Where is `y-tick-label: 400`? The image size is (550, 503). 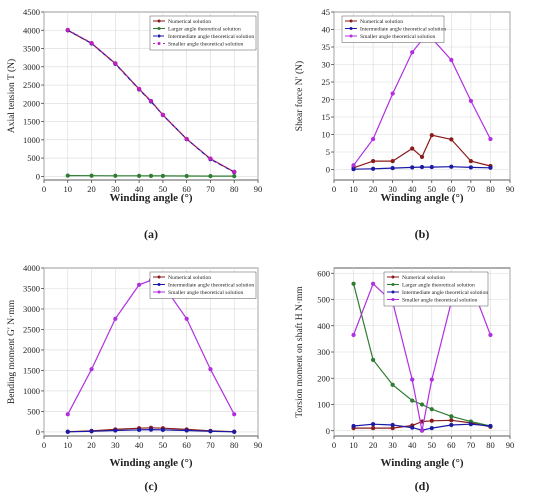
y-tick-label: 400 is located at coordinates (323, 326).